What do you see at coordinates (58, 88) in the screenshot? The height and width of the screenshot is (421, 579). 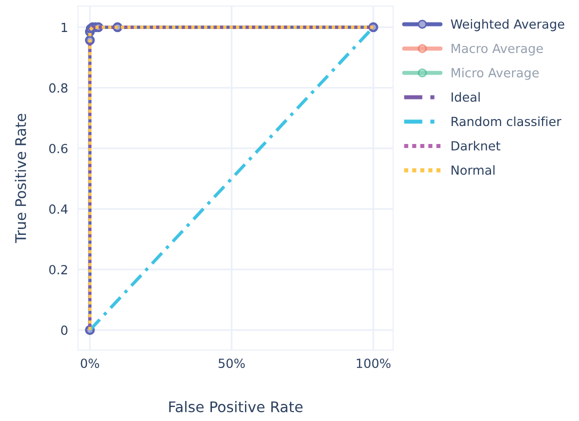 I see `y-tick-label: 0.8` at bounding box center [58, 88].